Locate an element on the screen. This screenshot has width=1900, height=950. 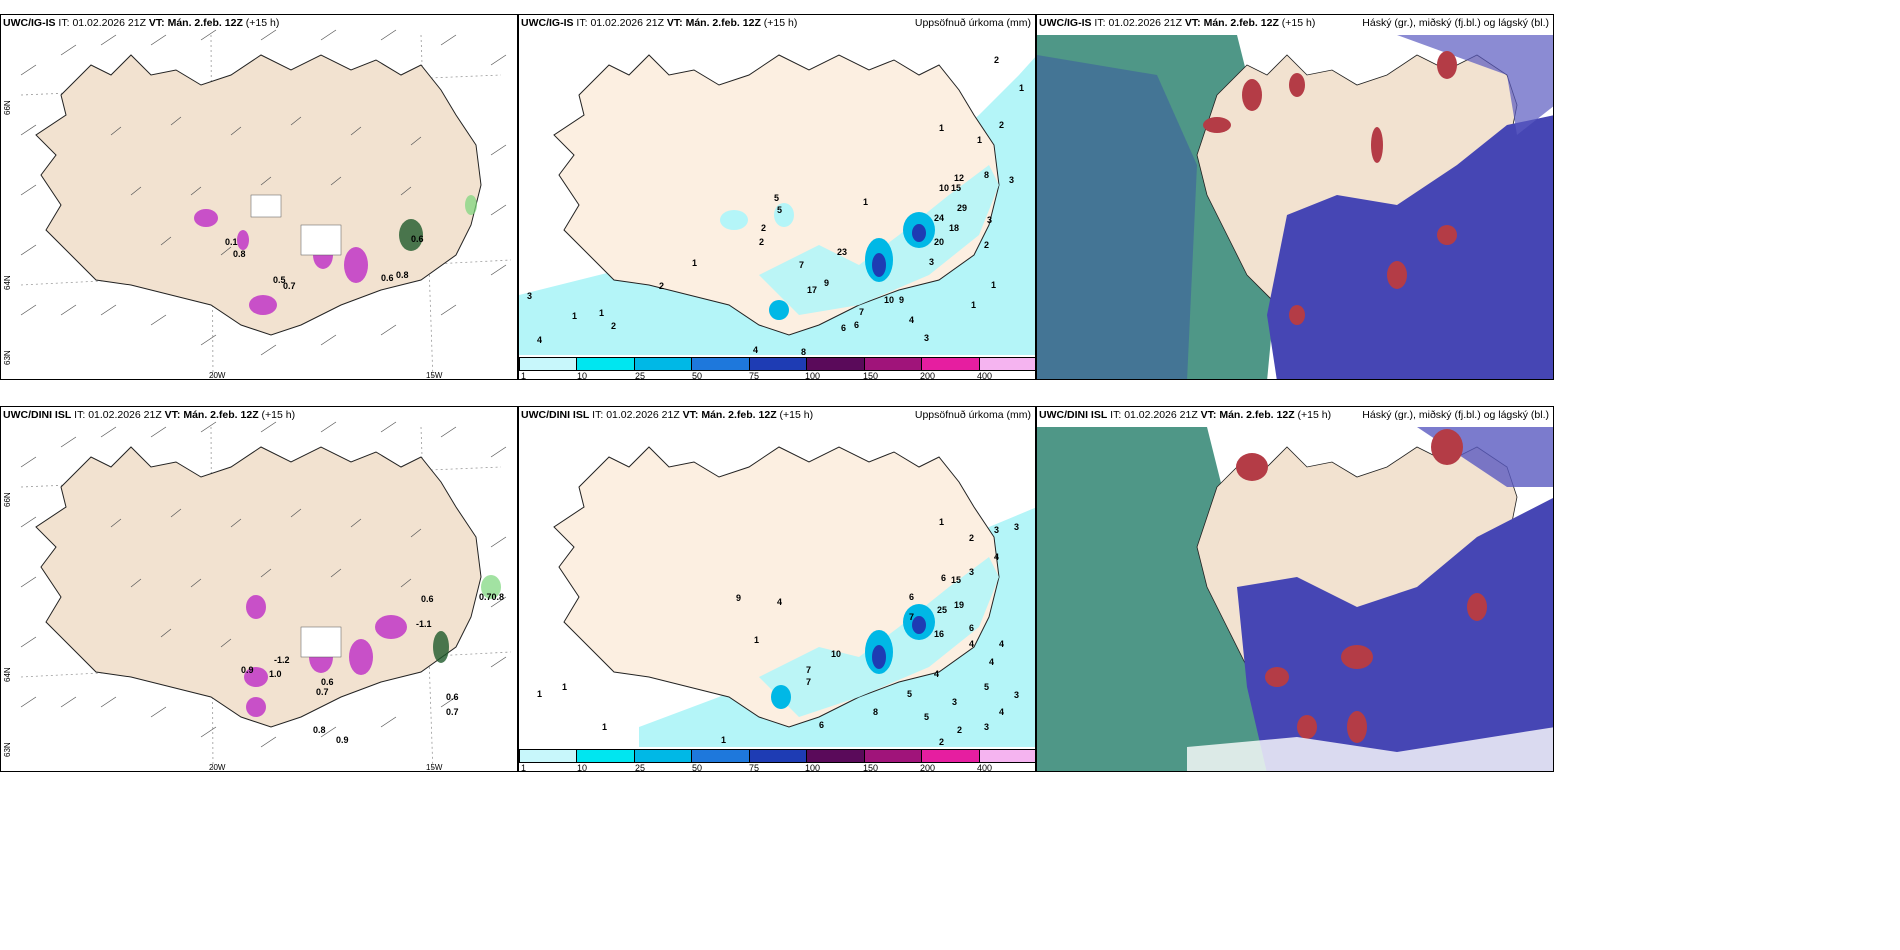
value-label: 10 is located at coordinates (836, 654).